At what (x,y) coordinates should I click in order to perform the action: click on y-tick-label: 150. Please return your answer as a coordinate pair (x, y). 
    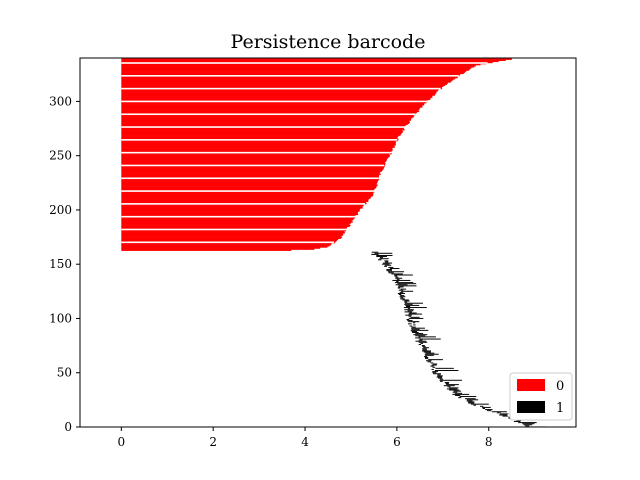
    Looking at the image, I should click on (60, 264).